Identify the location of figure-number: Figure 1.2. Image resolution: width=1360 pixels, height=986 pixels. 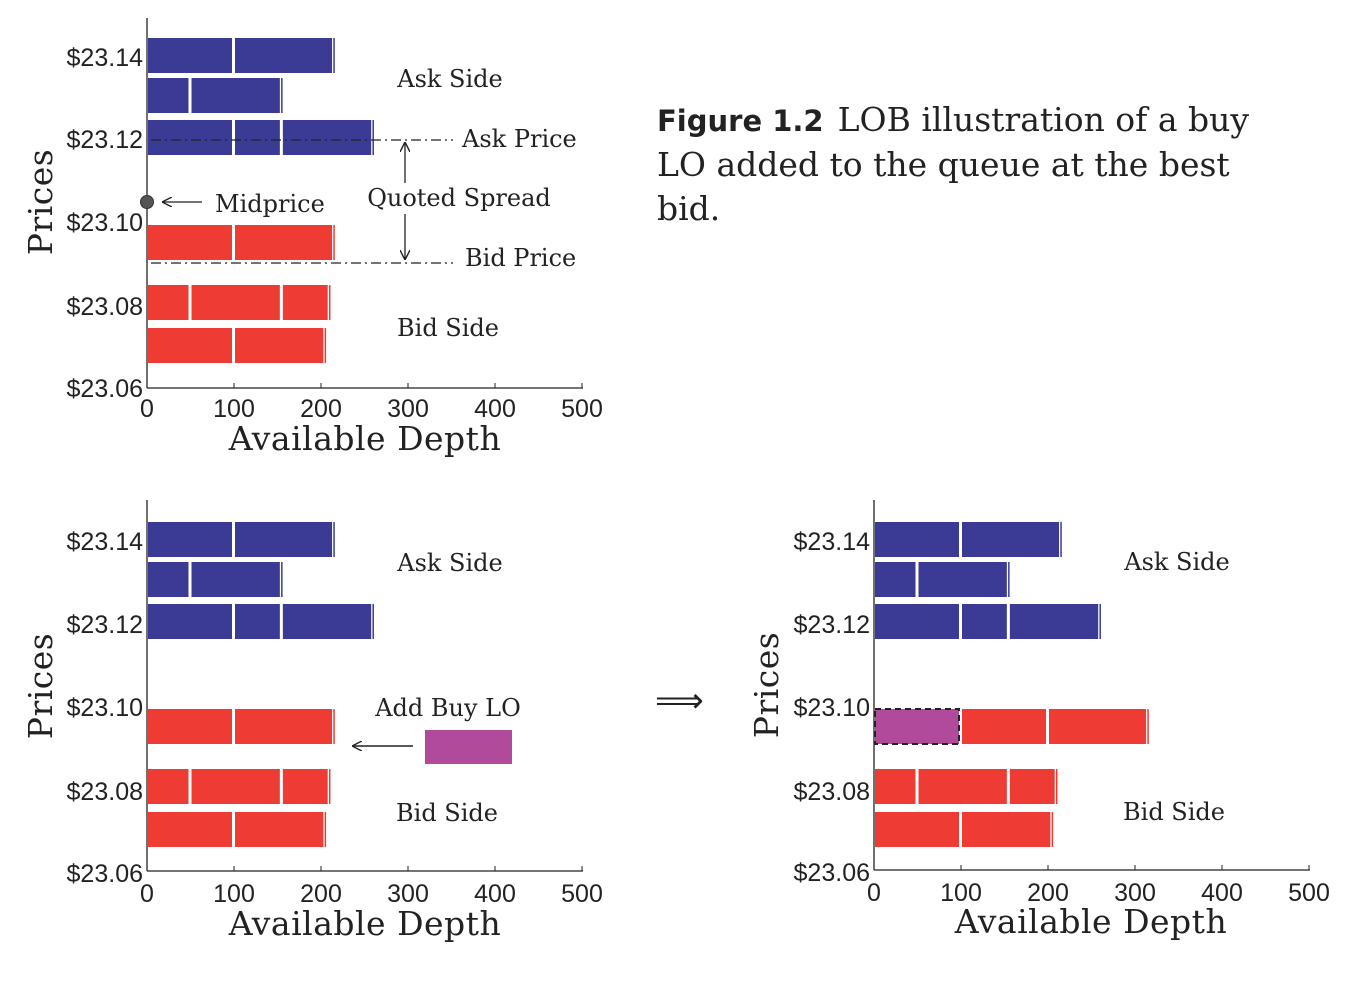
(740, 121).